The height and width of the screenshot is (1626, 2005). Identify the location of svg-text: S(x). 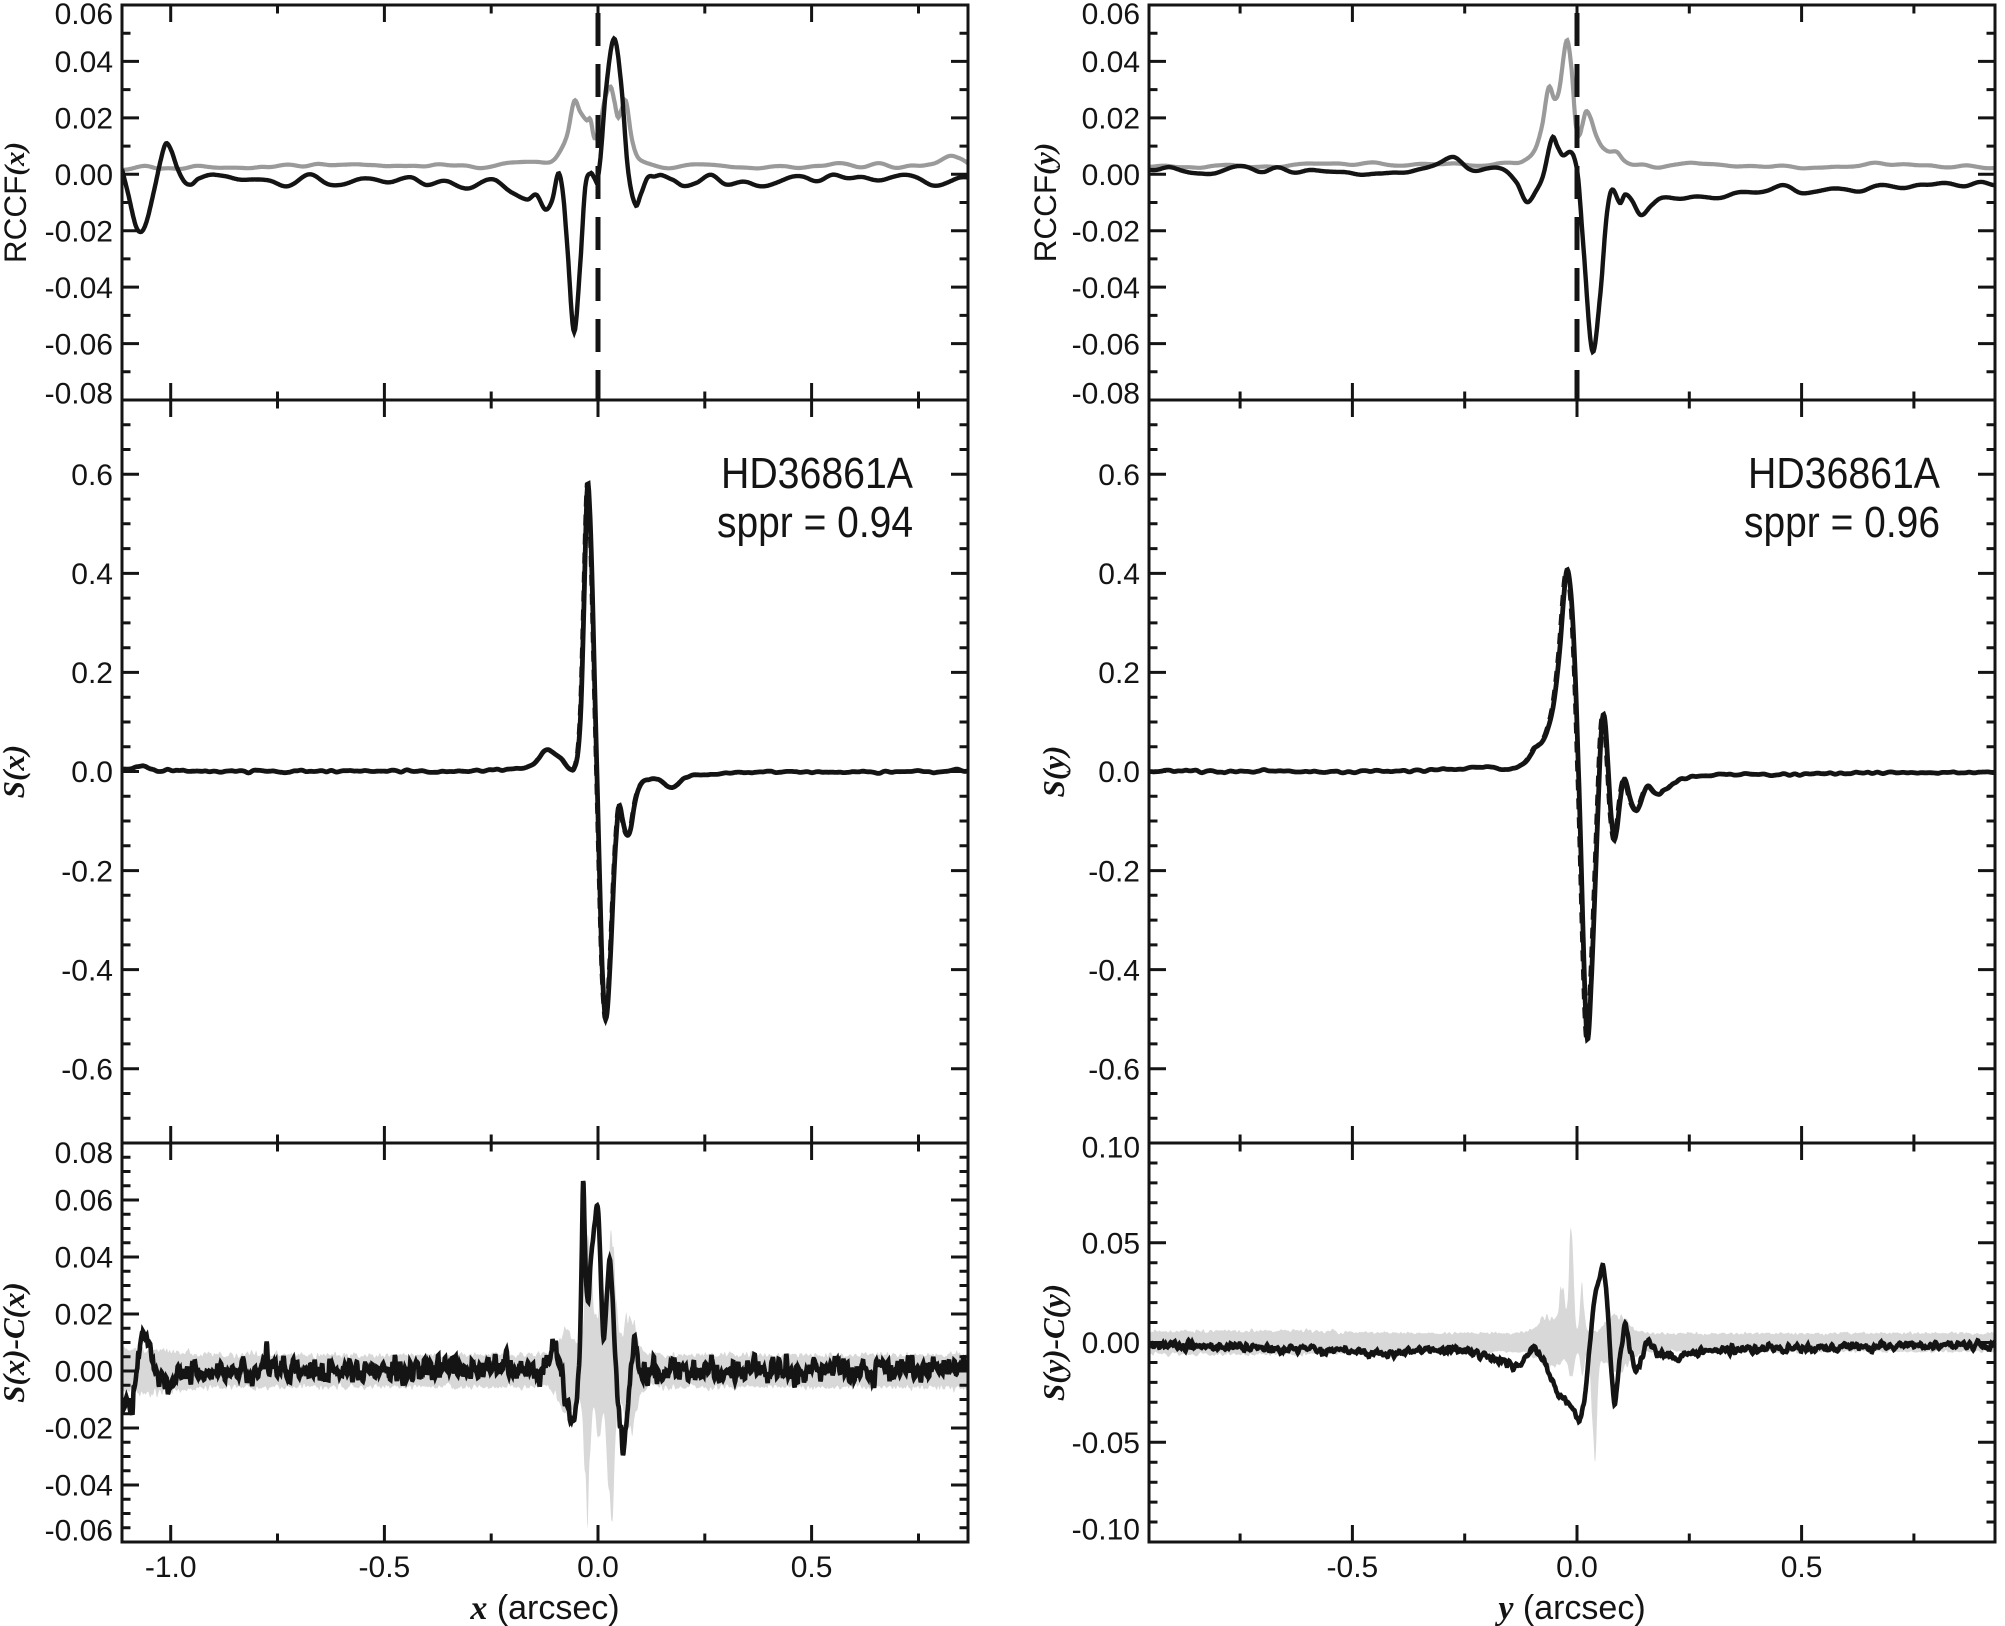
(15, 771).